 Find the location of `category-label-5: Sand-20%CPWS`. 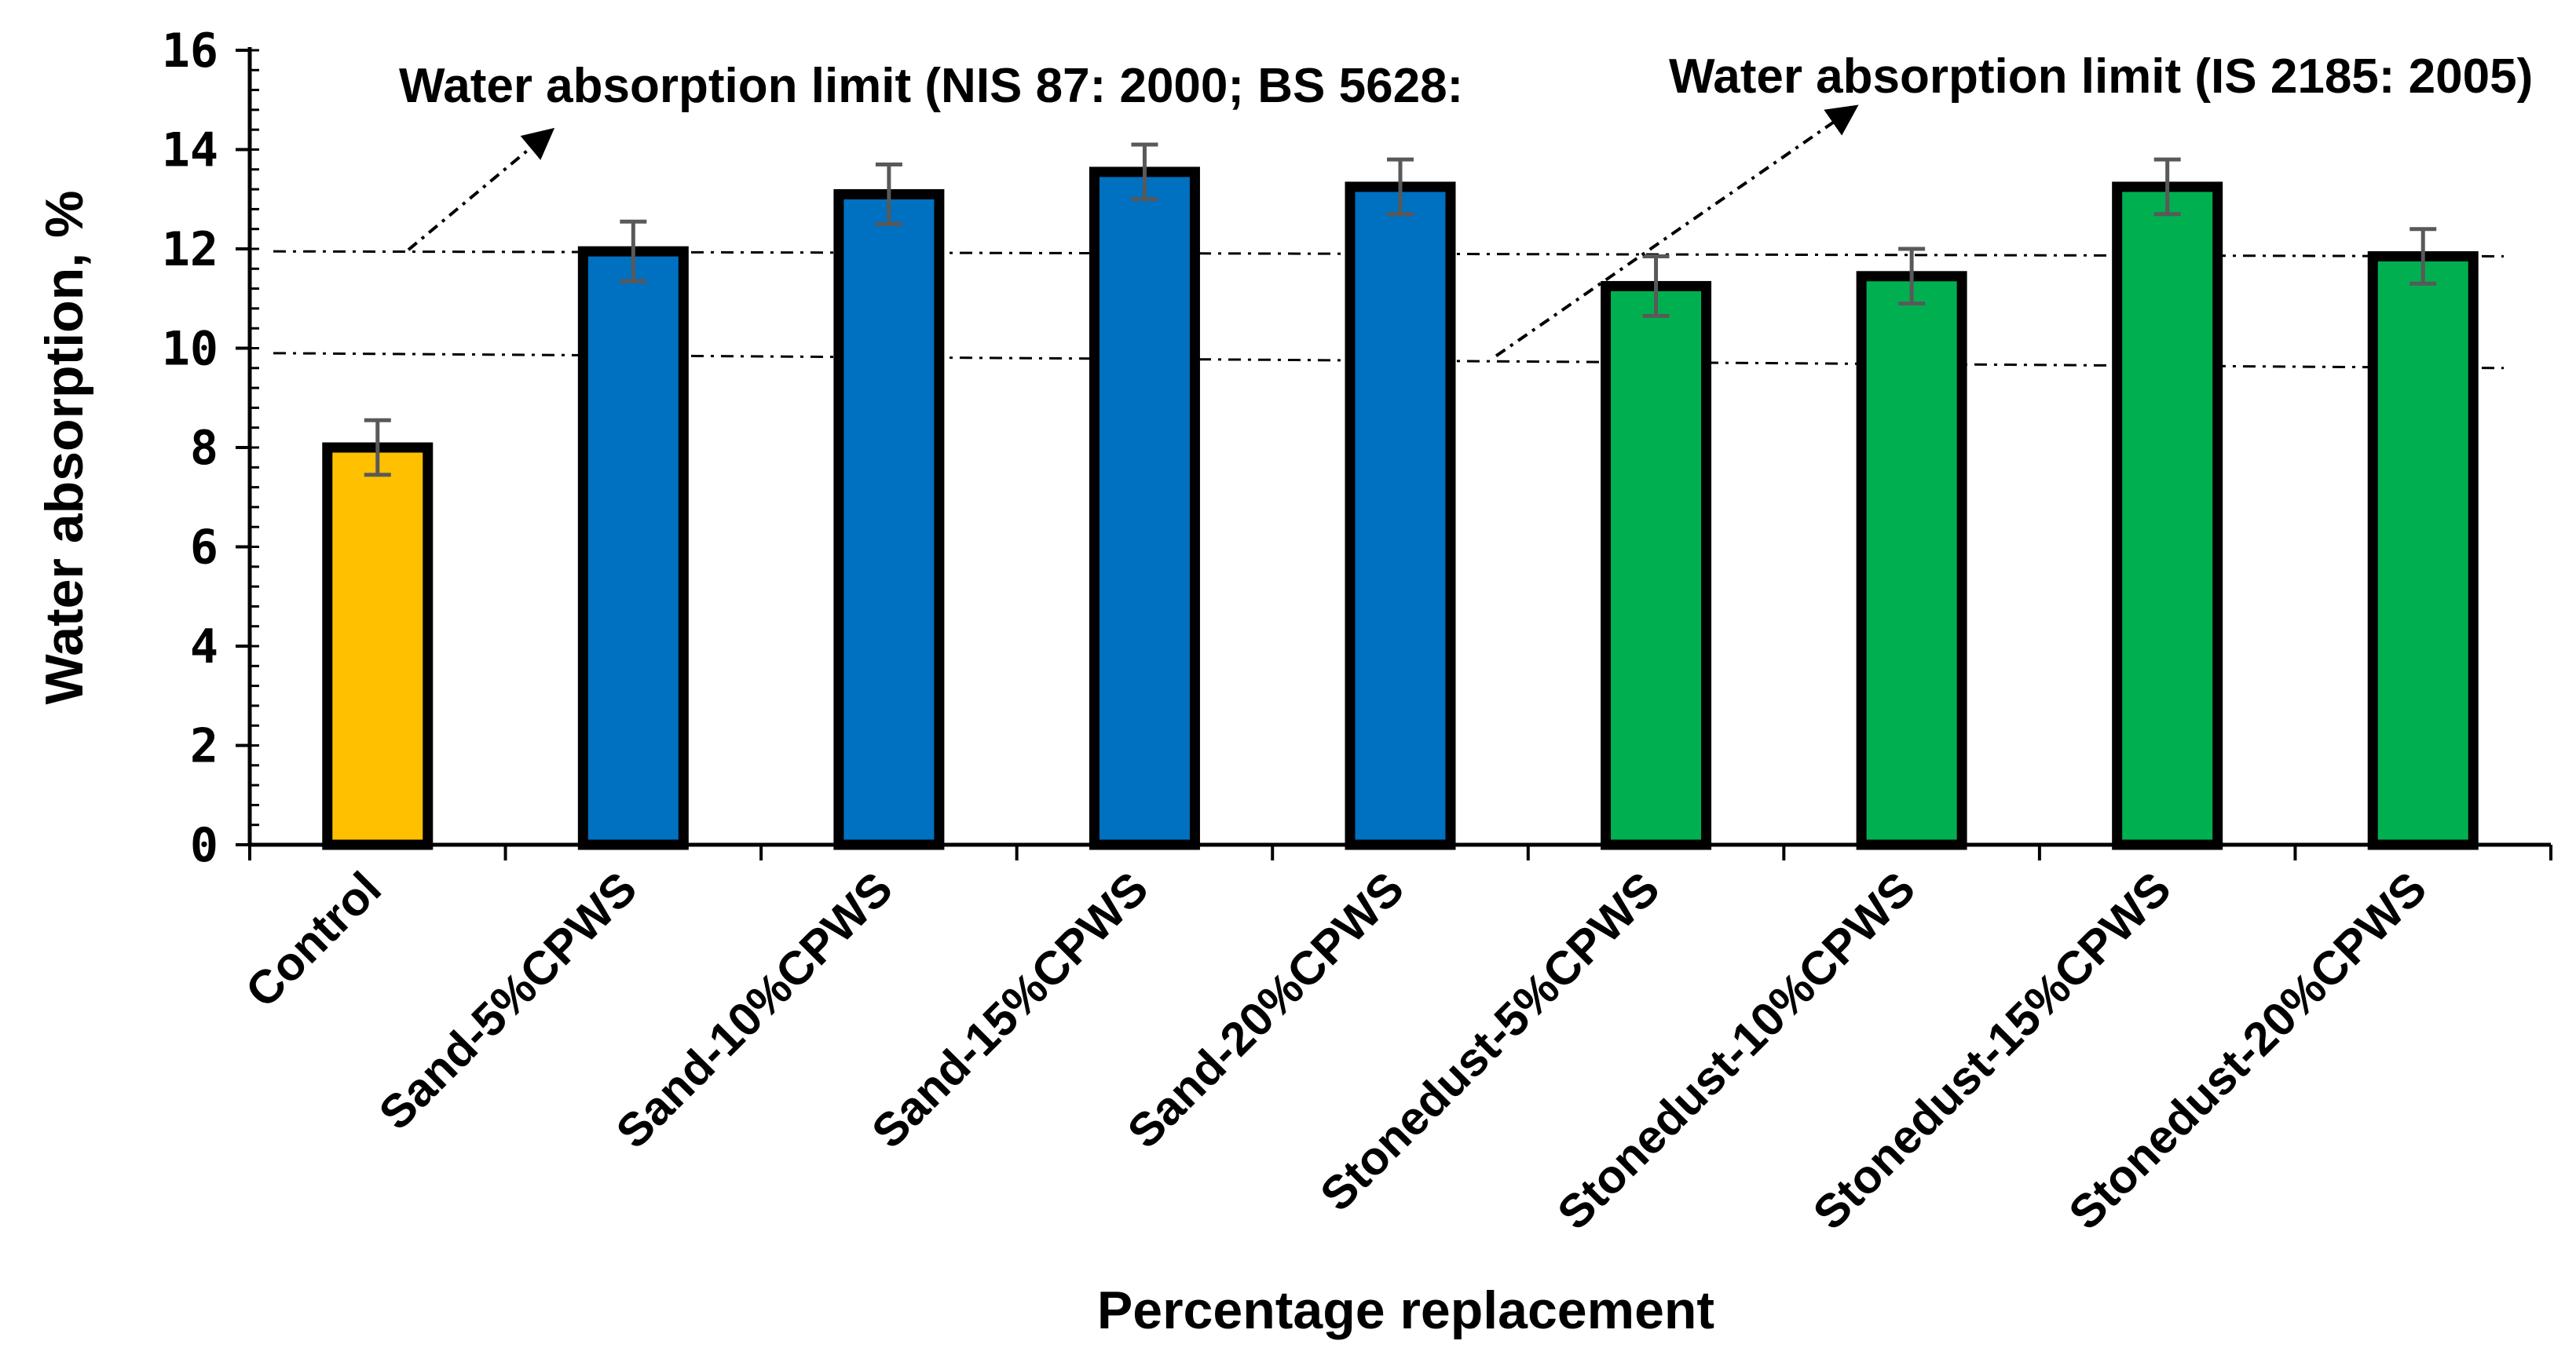

category-label-5: Sand-20%CPWS is located at coordinates (1266, 1010).